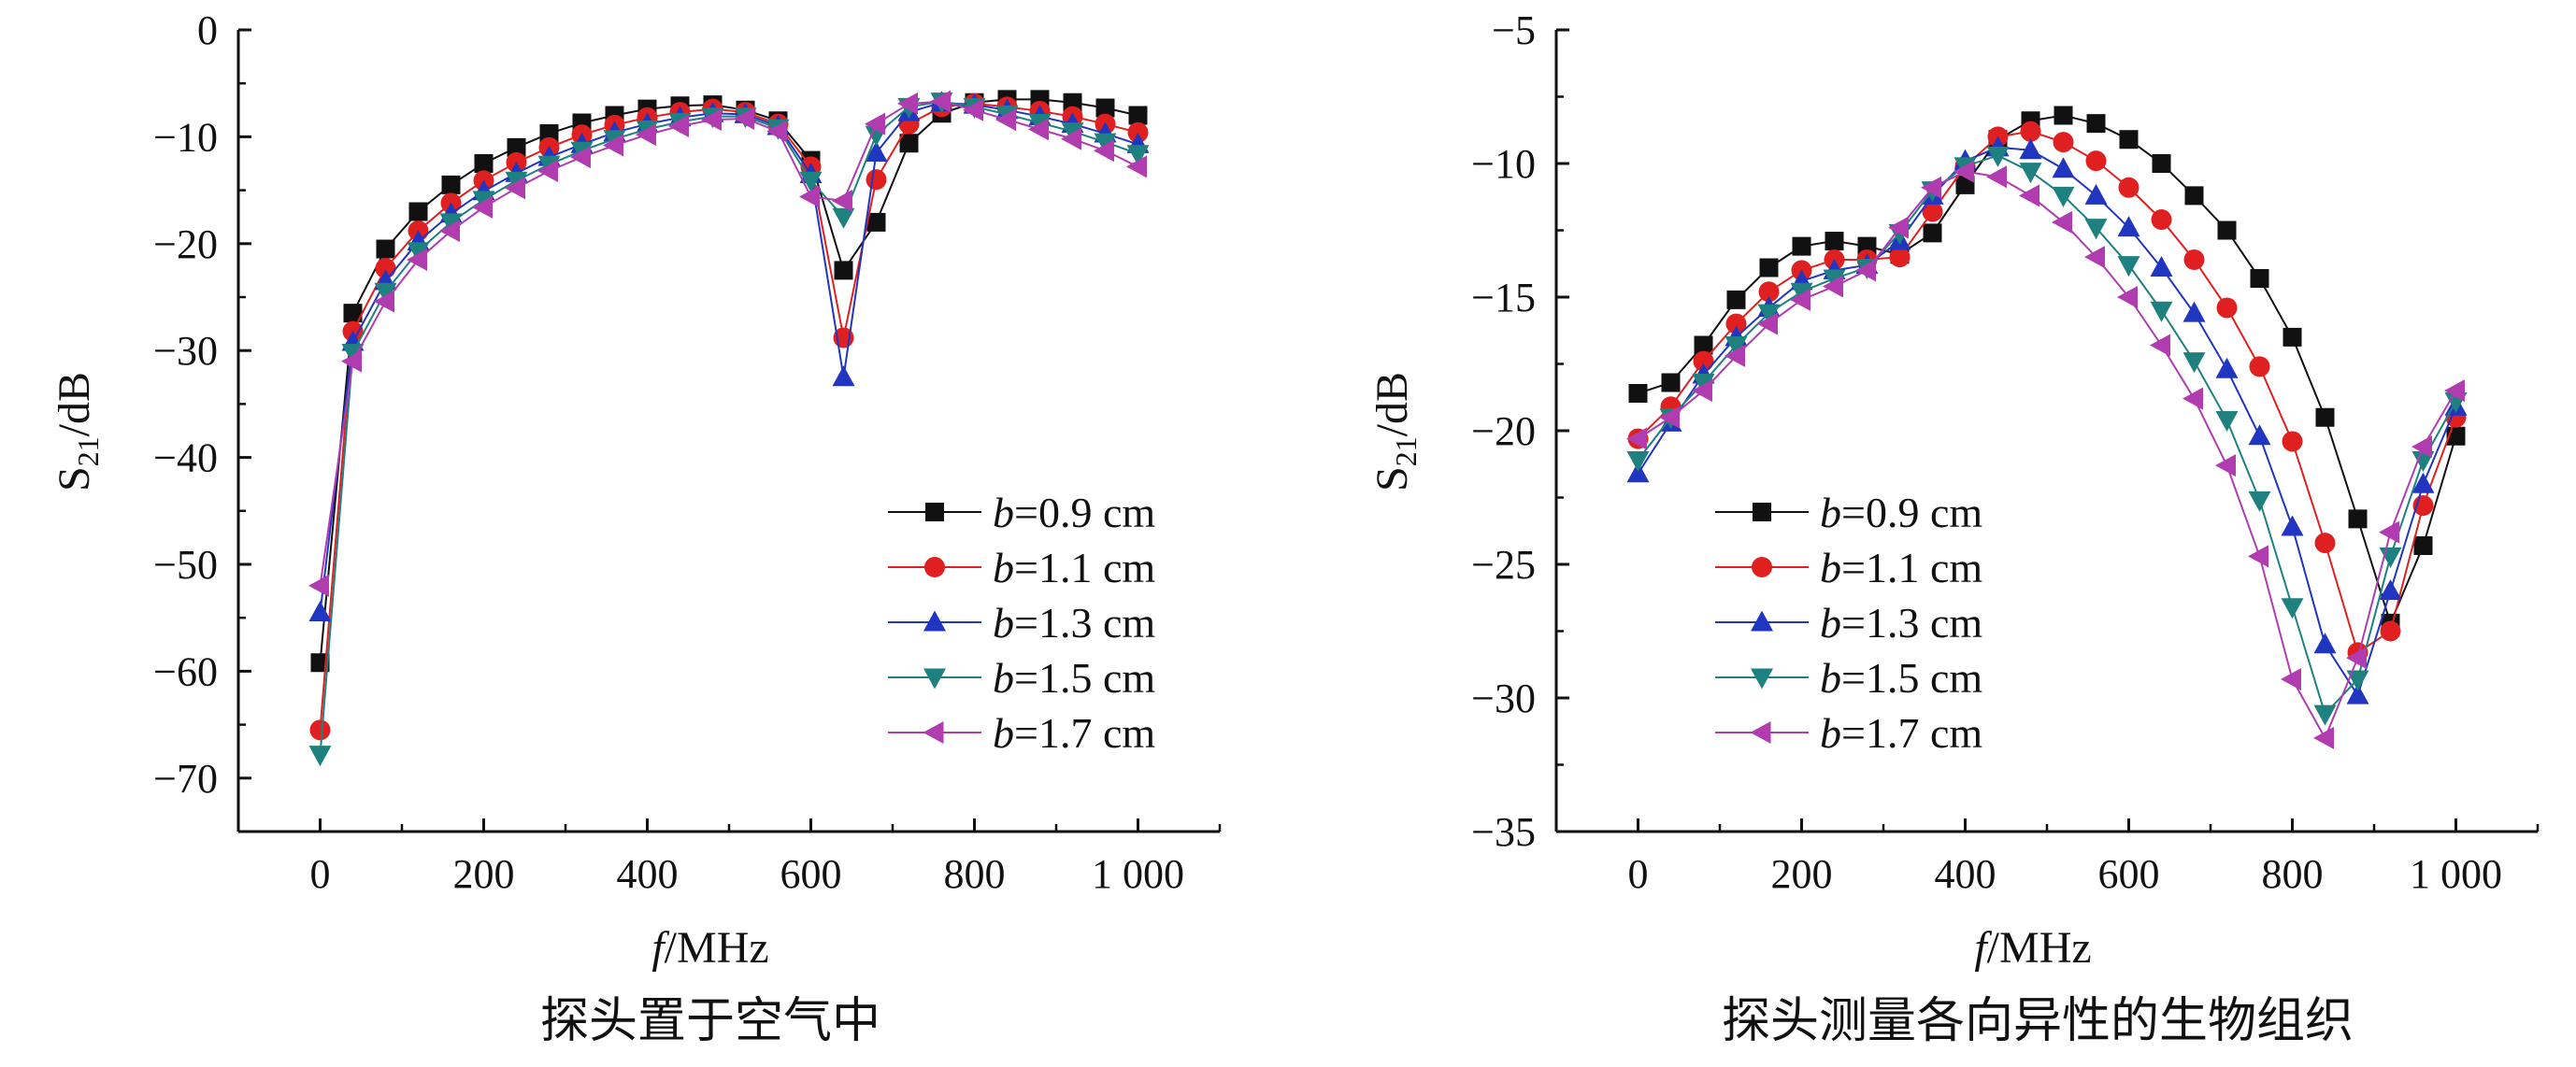 Image resolution: width=2576 pixels, height=1067 pixels. What do you see at coordinates (1901, 733) in the screenshot?
I see `legend-label: b=1.7 cm` at bounding box center [1901, 733].